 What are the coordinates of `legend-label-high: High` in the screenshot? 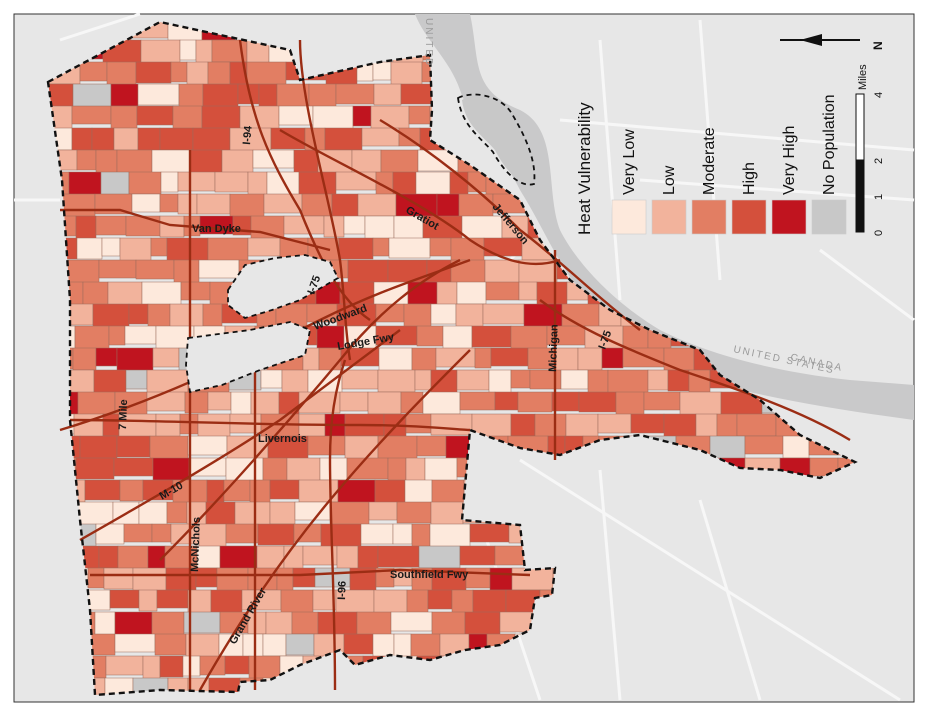 It's located at (749, 178).